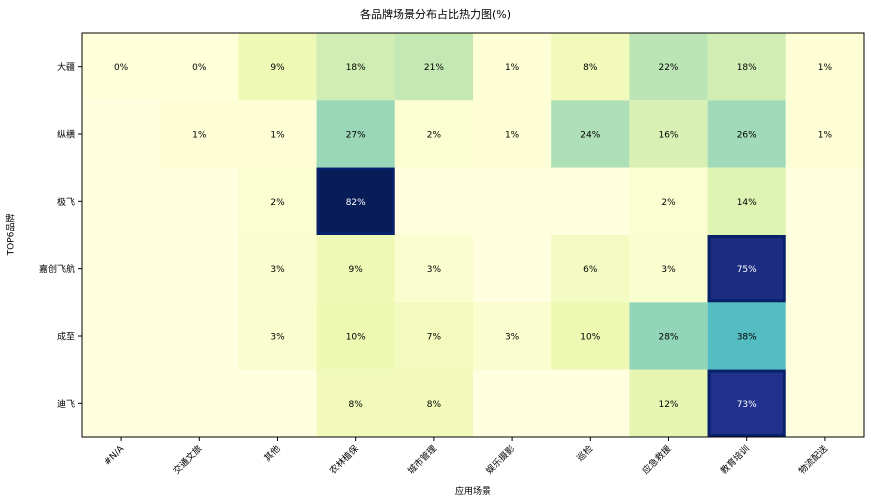 This screenshot has width=871, height=501. What do you see at coordinates (657, 460) in the screenshot?
I see `x-tick-label: 应急救援` at bounding box center [657, 460].